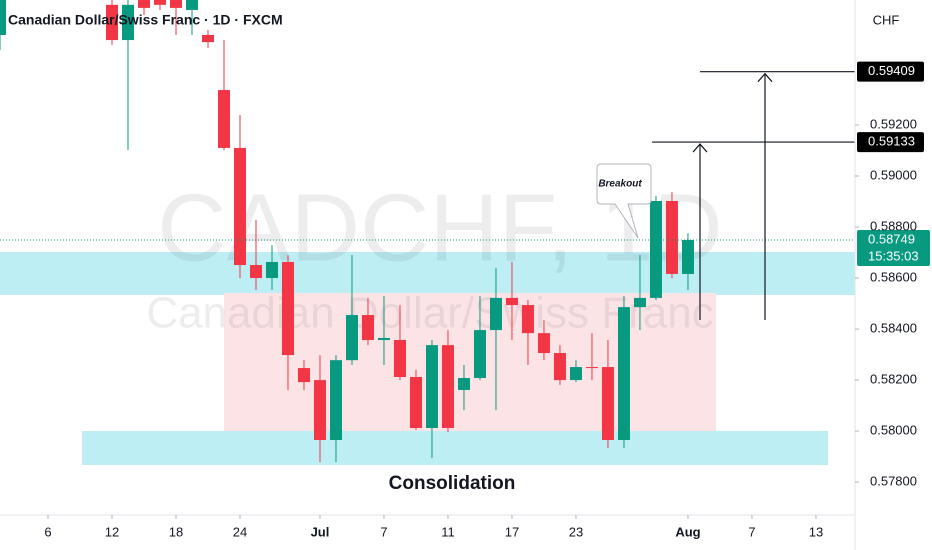  I want to click on y-tick-label: 0.59000, so click(893, 174).